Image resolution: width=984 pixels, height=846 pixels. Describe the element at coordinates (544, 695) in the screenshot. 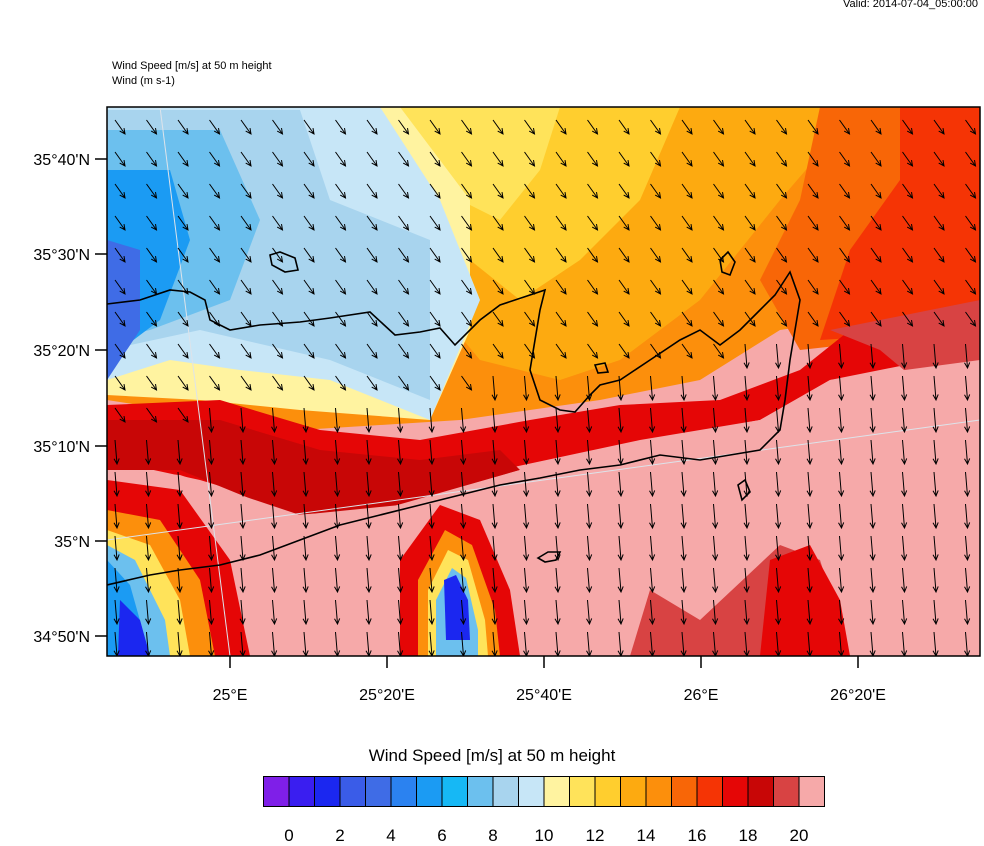

I see `lon-label-25-40: 25°40'E` at that location.